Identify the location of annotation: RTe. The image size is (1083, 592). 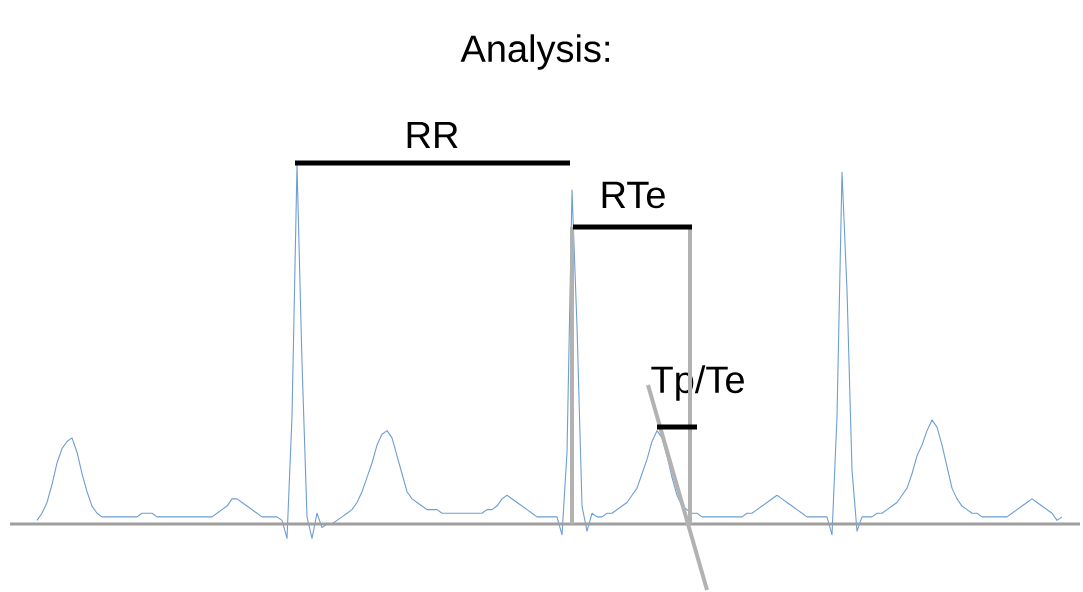
(633, 195).